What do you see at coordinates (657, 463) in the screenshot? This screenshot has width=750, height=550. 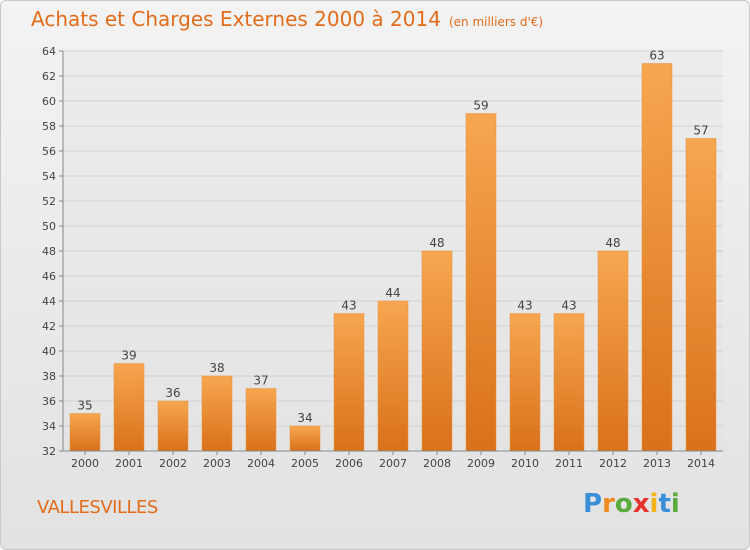 I see `x-tick-label: 2013` at bounding box center [657, 463].